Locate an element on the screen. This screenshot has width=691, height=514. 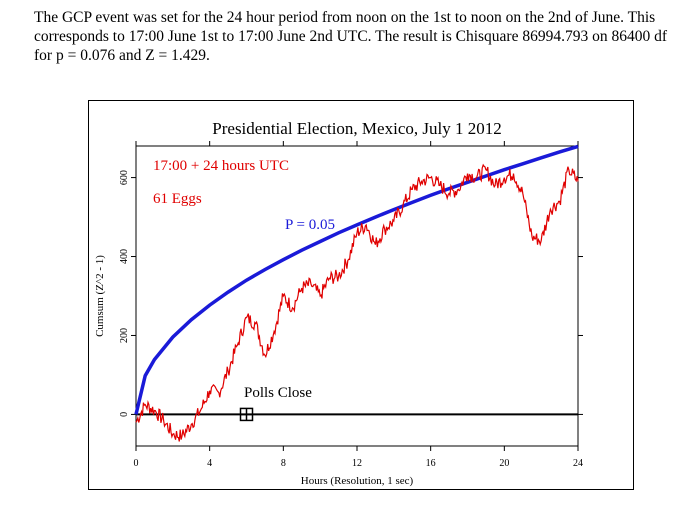
x-tick-label: 24 is located at coordinates (578, 463).